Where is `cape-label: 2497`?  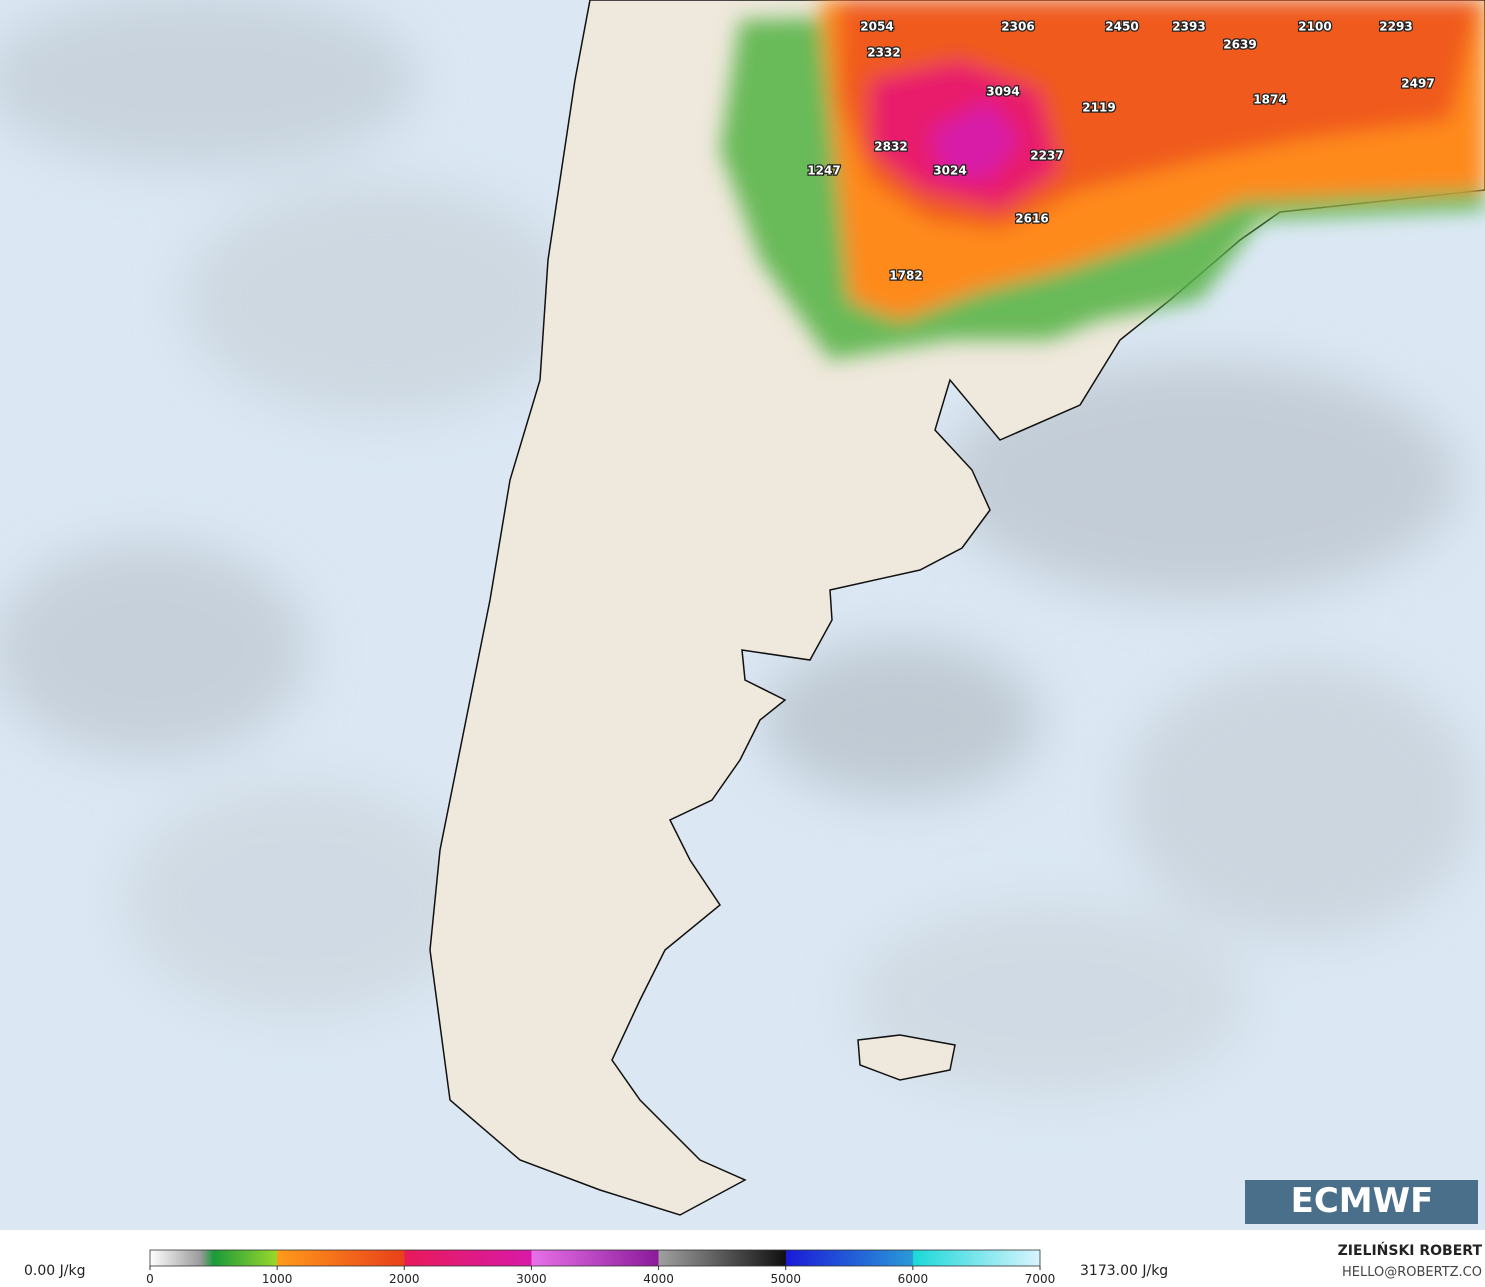 cape-label: 2497 is located at coordinates (1417, 84).